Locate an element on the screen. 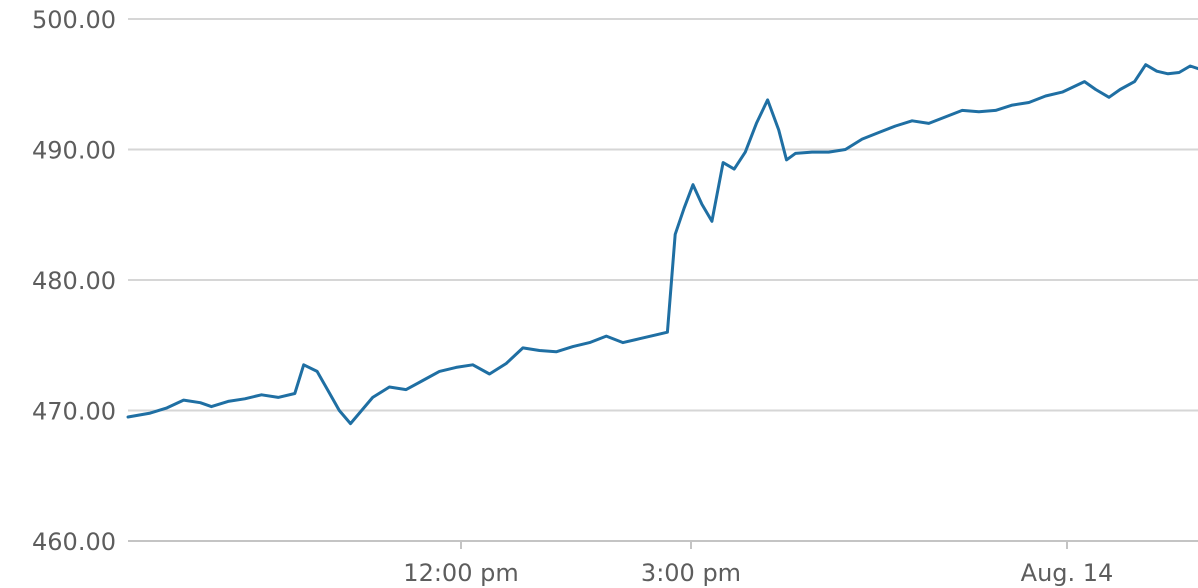 Image resolution: width=1198 pixels, height=588 pixels. y-tick-label: 470.00 is located at coordinates (74, 412).